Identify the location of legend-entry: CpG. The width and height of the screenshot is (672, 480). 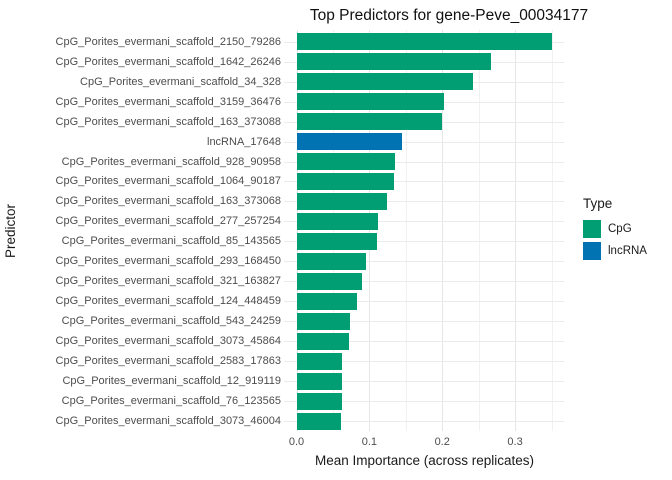
(615, 229).